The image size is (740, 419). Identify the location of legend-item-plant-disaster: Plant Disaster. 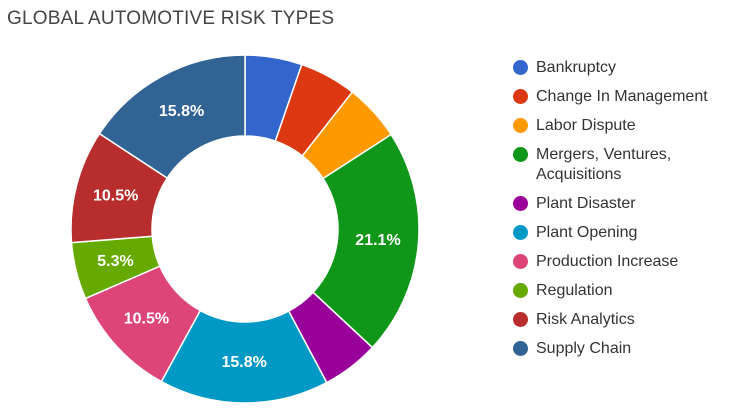
(625, 204).